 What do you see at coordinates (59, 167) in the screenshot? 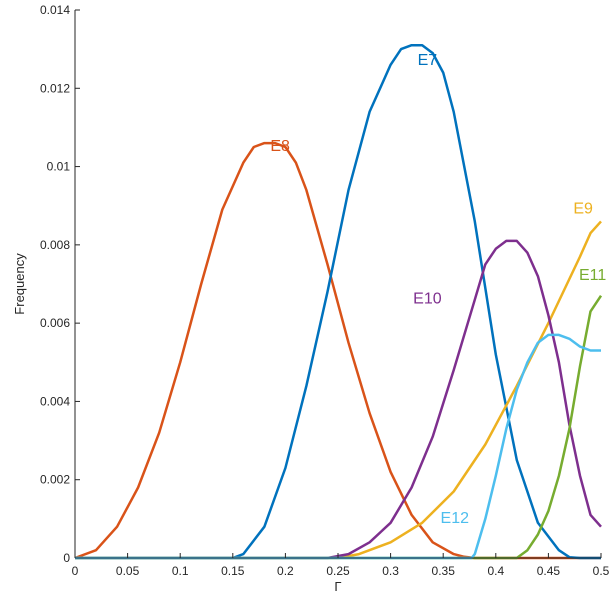
I see `y-tick-label: 0.01` at bounding box center [59, 167].